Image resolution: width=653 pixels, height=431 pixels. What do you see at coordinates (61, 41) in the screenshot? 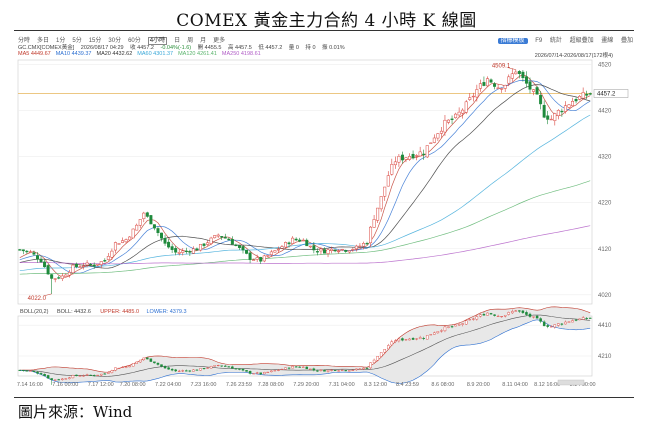
I see `period-tab-2: 1分` at bounding box center [61, 41].